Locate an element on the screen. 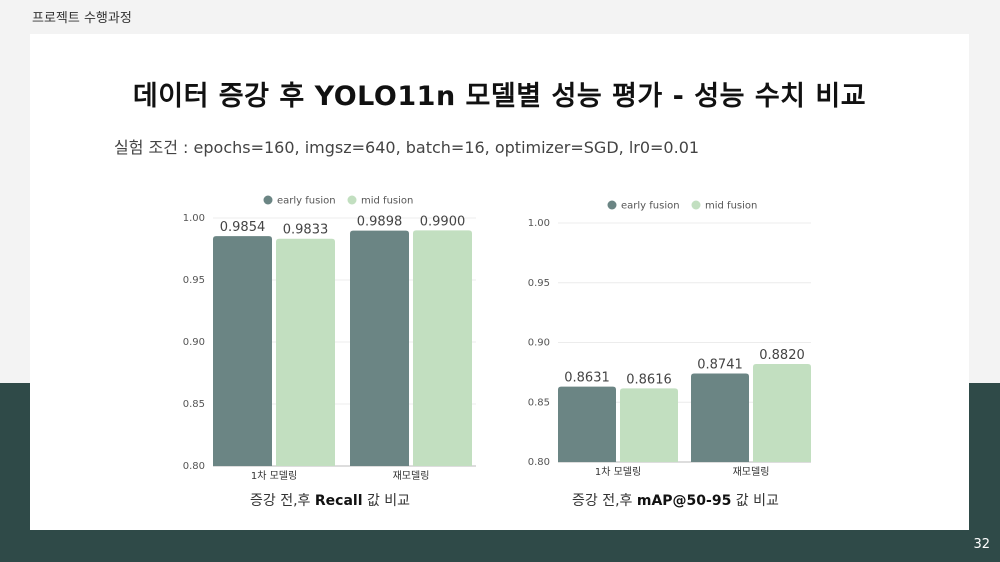 The image size is (1000, 562). data-label: 0.9898 is located at coordinates (380, 222).